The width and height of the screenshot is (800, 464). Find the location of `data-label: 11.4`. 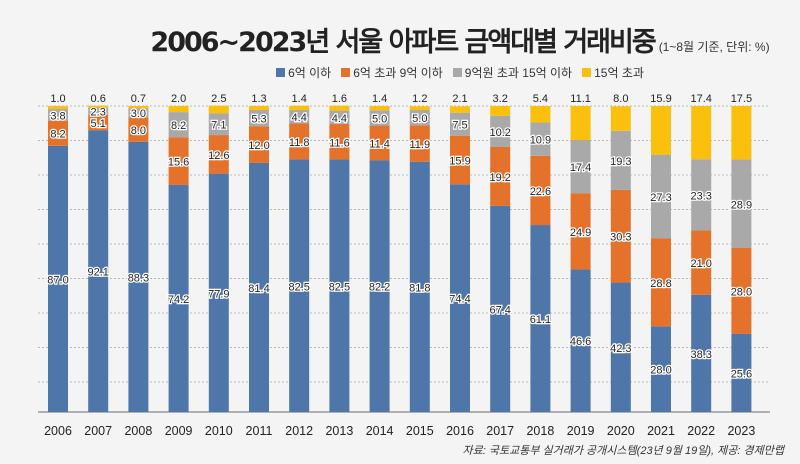

data-label: 11.4 is located at coordinates (379, 145).